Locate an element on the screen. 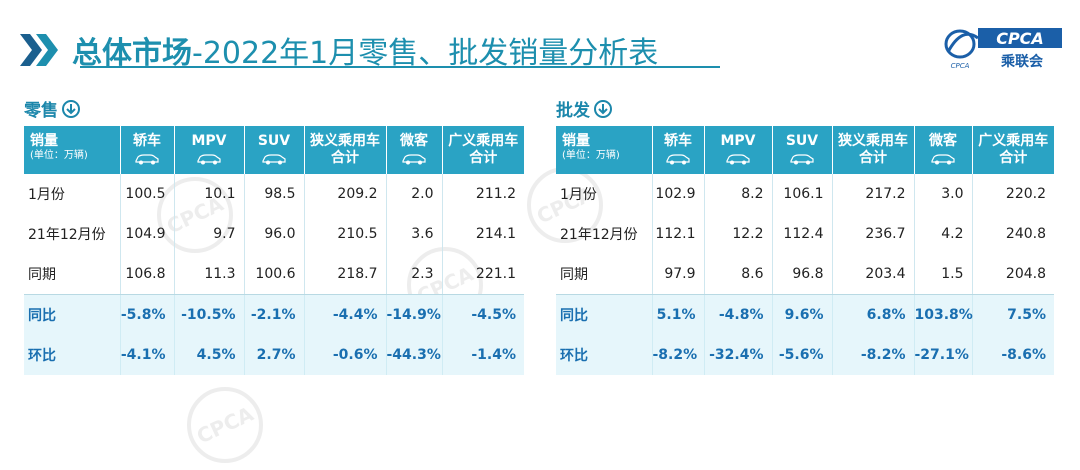 Image resolution: width=1080 pixels, height=470 pixels. double-chevron-icon is located at coordinates (39, 50).